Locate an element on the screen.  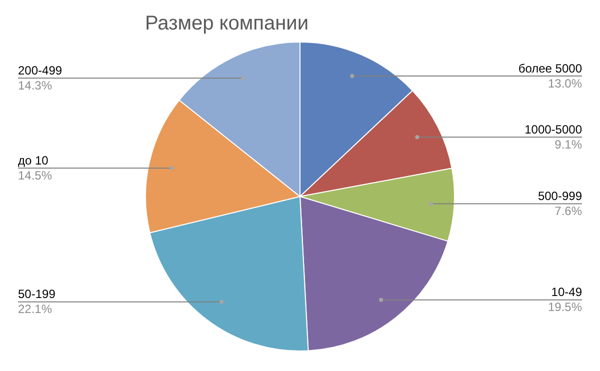
slice-label: 500-999 is located at coordinates (560, 196).